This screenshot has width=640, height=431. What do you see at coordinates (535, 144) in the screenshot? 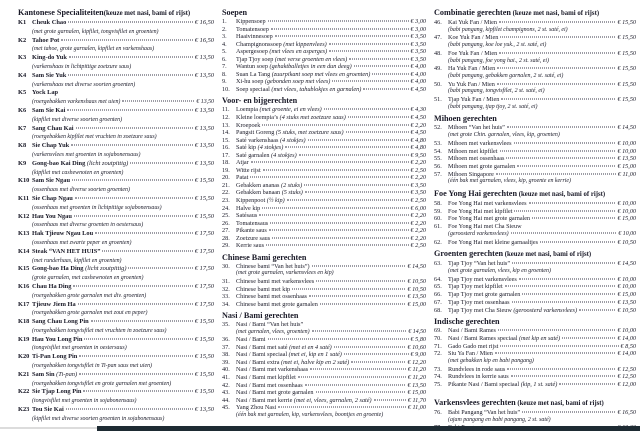
I see `menu-item: 53. Mihoen met varkensvlees € 10,00` at bounding box center [535, 144].